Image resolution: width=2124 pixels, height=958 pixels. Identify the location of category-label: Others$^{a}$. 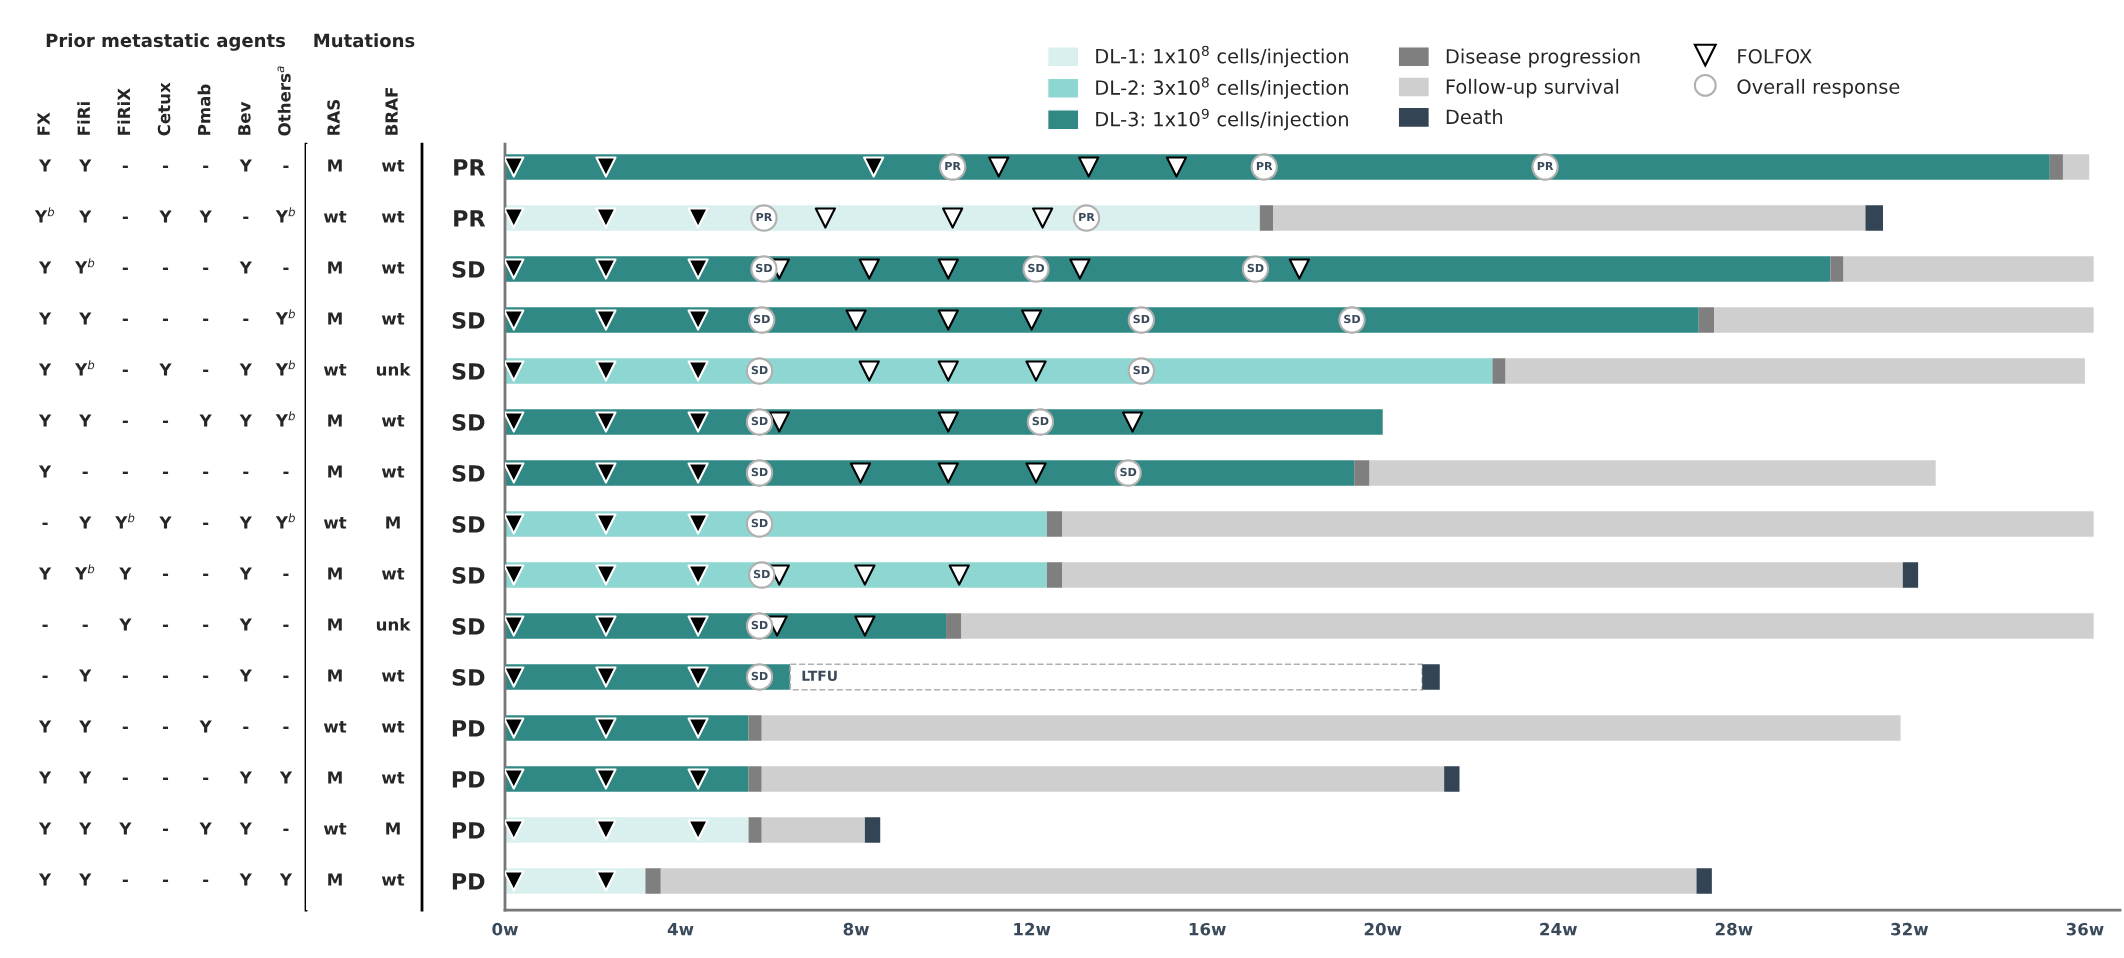
(284, 101).